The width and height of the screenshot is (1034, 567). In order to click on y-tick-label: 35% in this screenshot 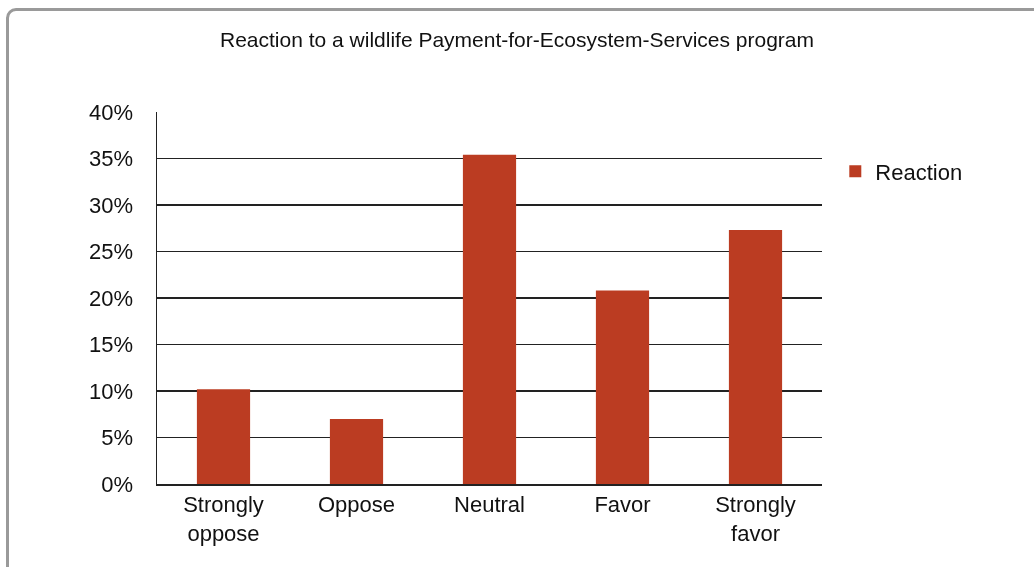, I will do `click(111, 159)`.